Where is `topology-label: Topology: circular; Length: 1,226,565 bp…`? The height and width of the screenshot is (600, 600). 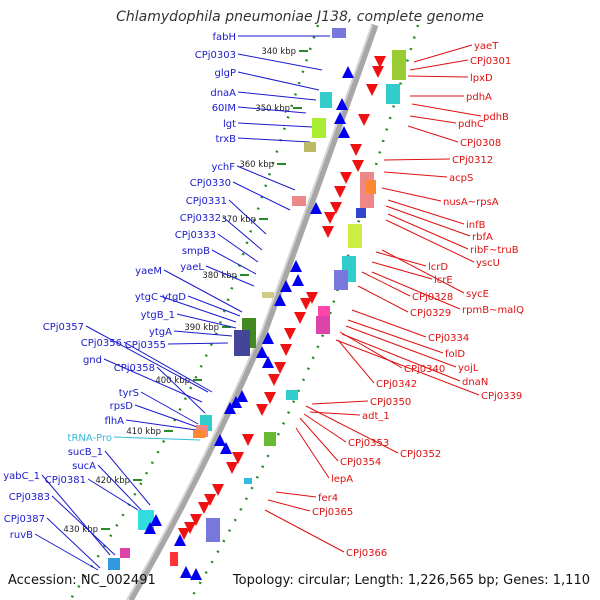 topology-label: Topology: circular; Length: 1,226,565 bp… is located at coordinates (411, 580).